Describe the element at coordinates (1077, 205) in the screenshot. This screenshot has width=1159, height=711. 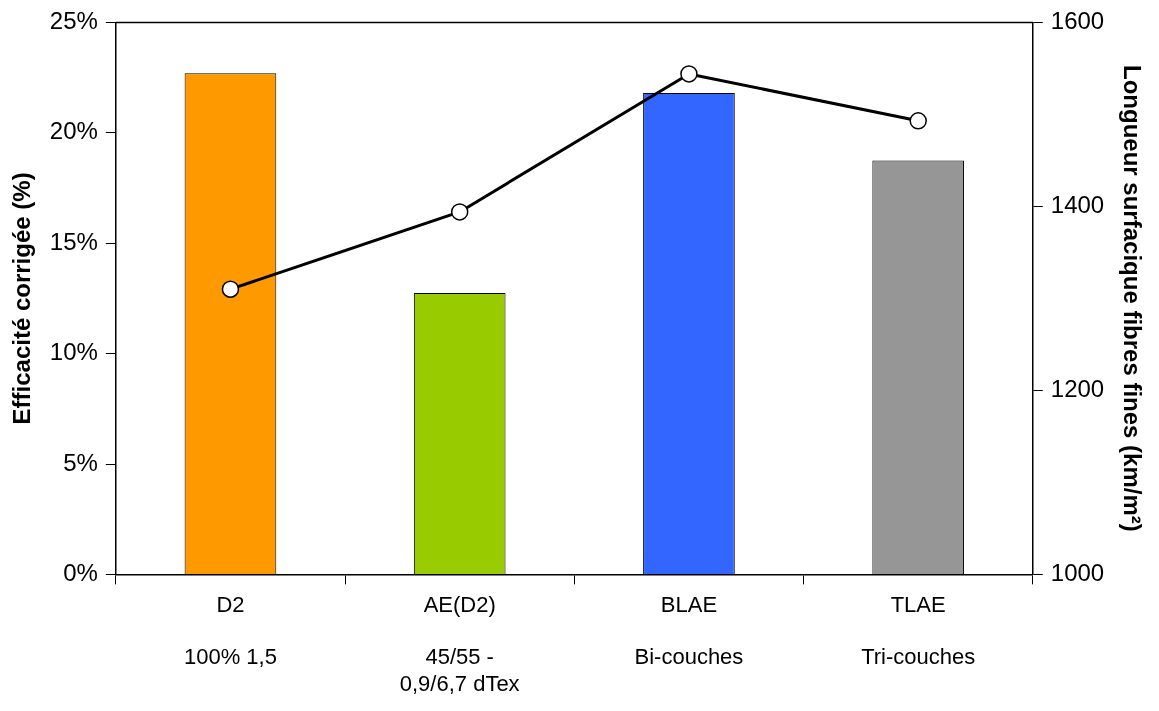
I see `y2-tick-label: 1400` at that location.